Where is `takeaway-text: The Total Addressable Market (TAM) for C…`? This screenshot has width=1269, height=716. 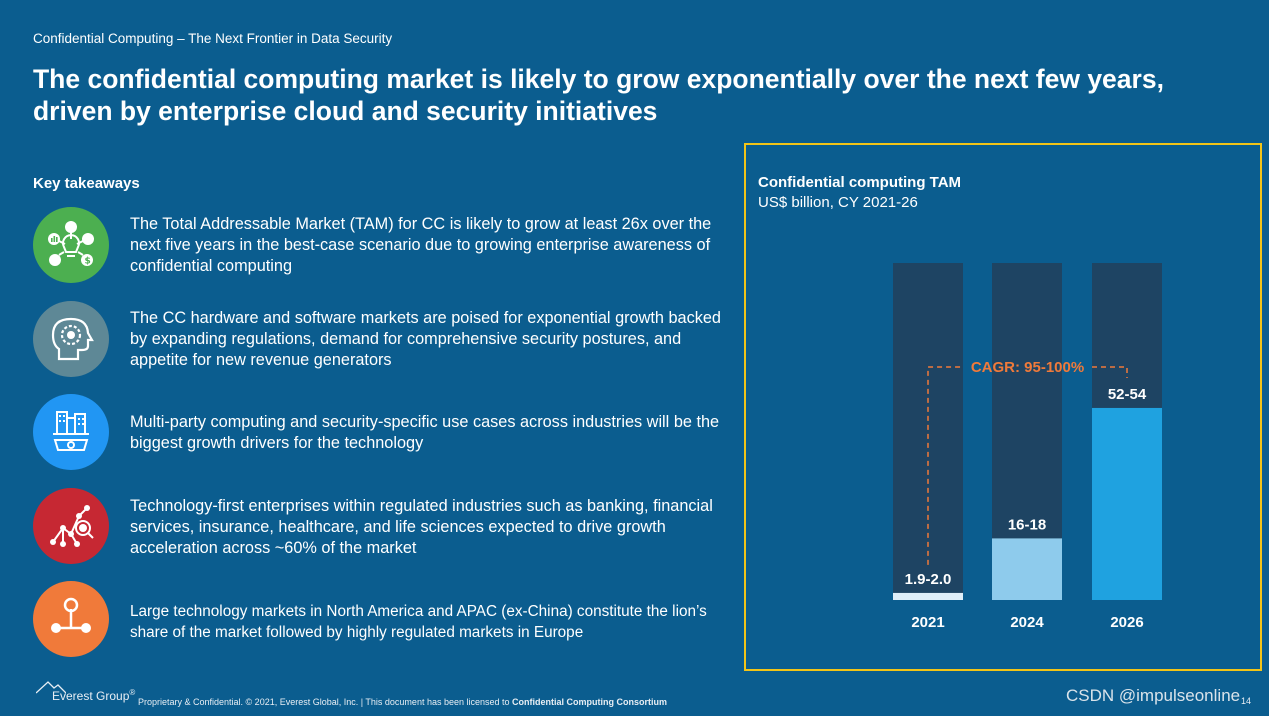 takeaway-text: The Total Addressable Market (TAM) for C… is located at coordinates (421, 245).